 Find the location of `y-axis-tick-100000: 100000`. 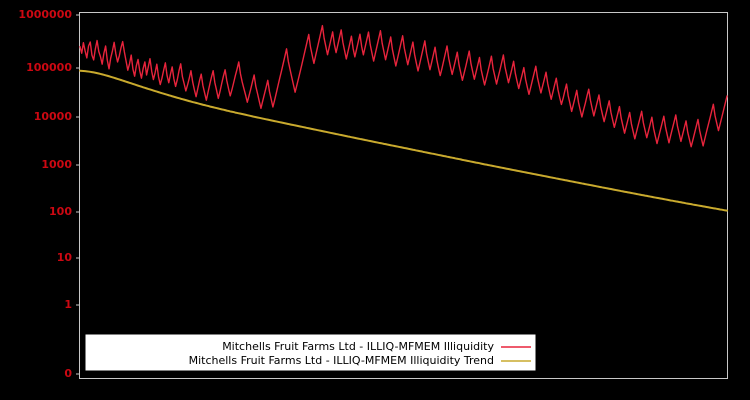

y-axis-tick-100000: 100000 is located at coordinates (49, 67).